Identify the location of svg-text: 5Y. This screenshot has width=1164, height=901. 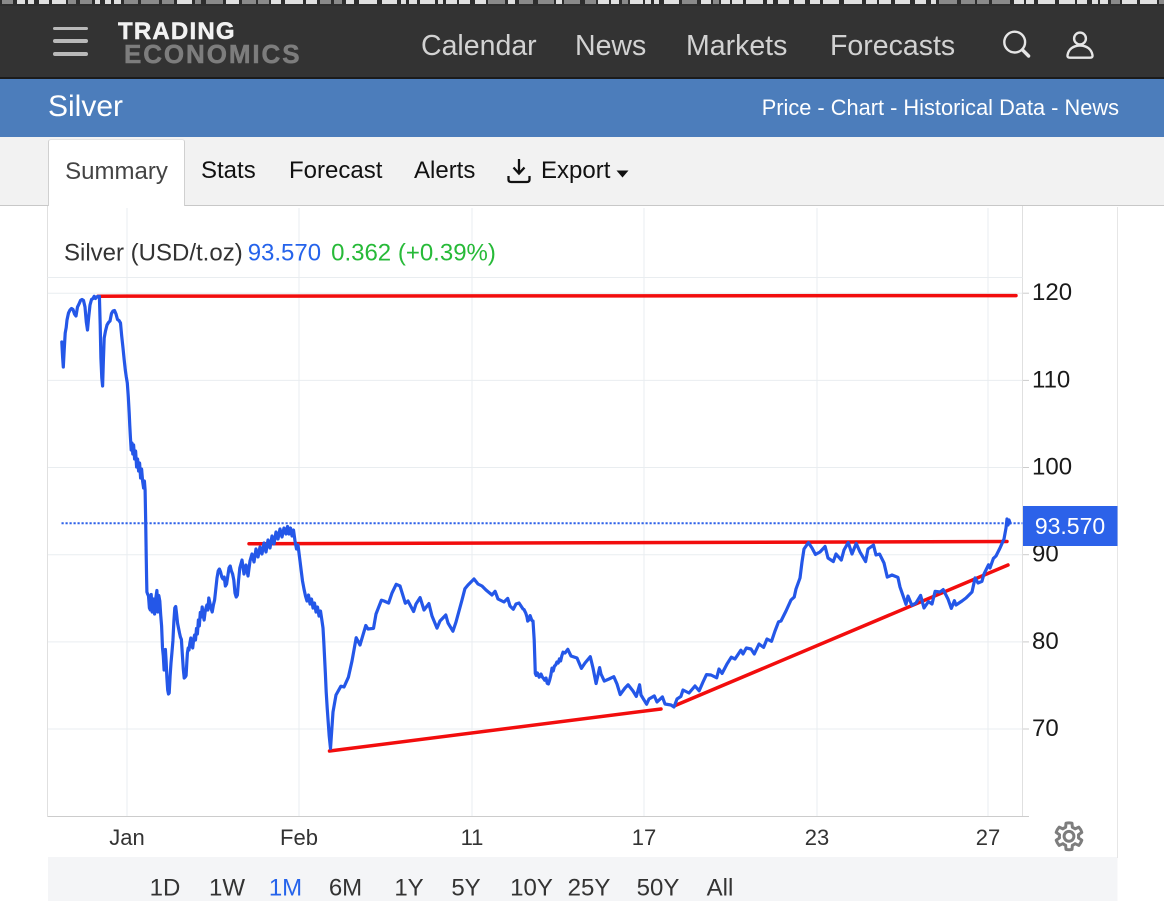
(465, 888).